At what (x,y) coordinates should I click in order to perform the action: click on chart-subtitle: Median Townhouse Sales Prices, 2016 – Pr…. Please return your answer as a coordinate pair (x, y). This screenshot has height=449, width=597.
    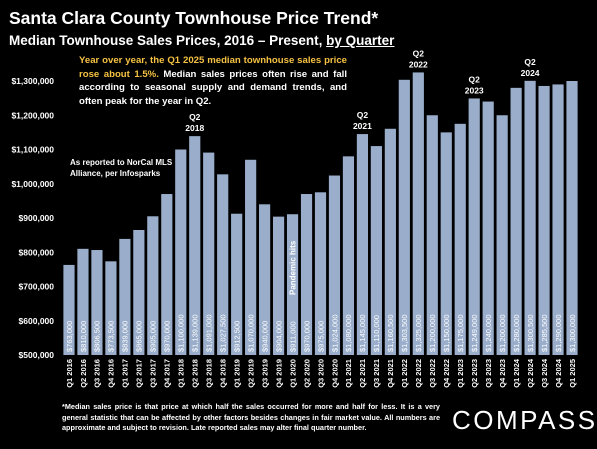
    Looking at the image, I should click on (201, 40).